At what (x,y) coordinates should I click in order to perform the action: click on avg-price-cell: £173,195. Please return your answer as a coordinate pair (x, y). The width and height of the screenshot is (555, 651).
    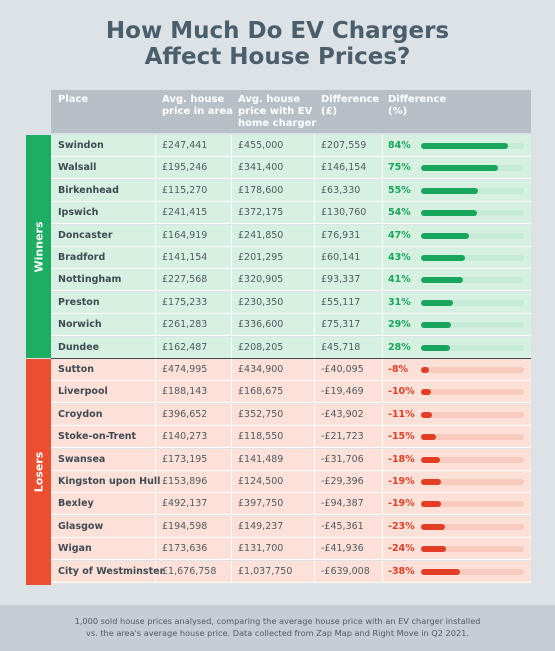
    Looking at the image, I should click on (185, 459).